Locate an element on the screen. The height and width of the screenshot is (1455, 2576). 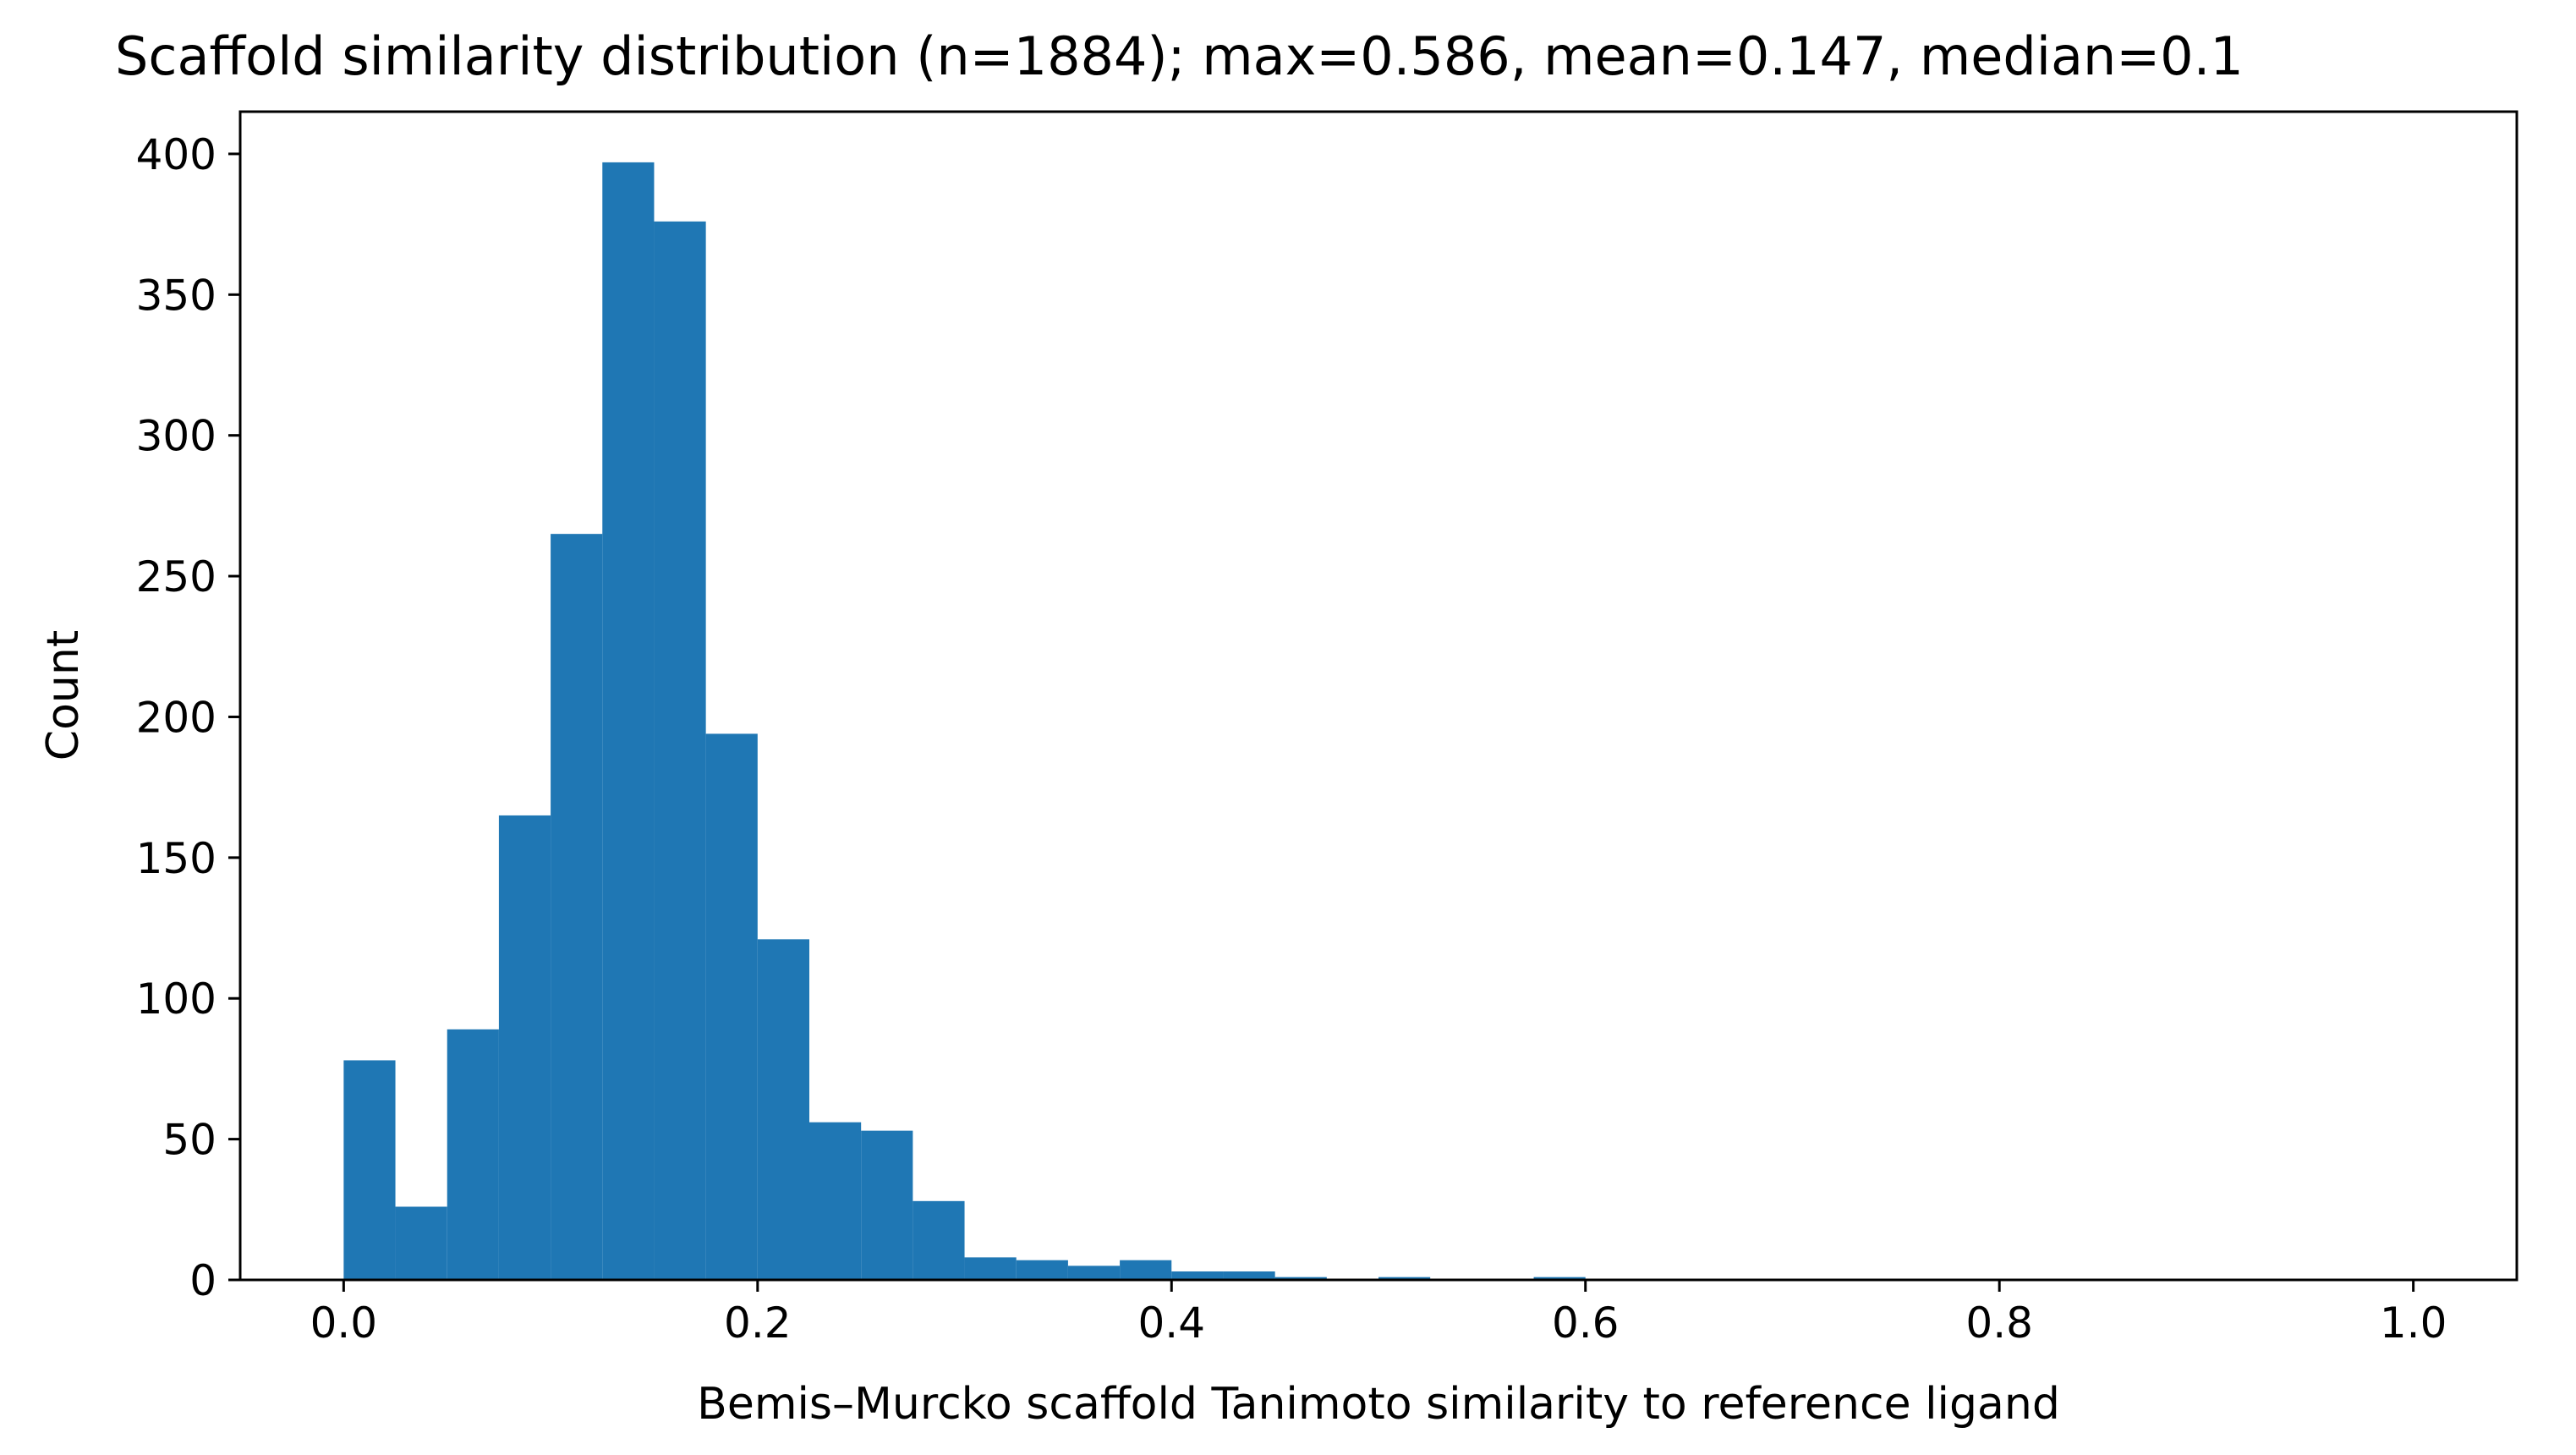
x-tick-label: 1.0 is located at coordinates (2413, 1323).